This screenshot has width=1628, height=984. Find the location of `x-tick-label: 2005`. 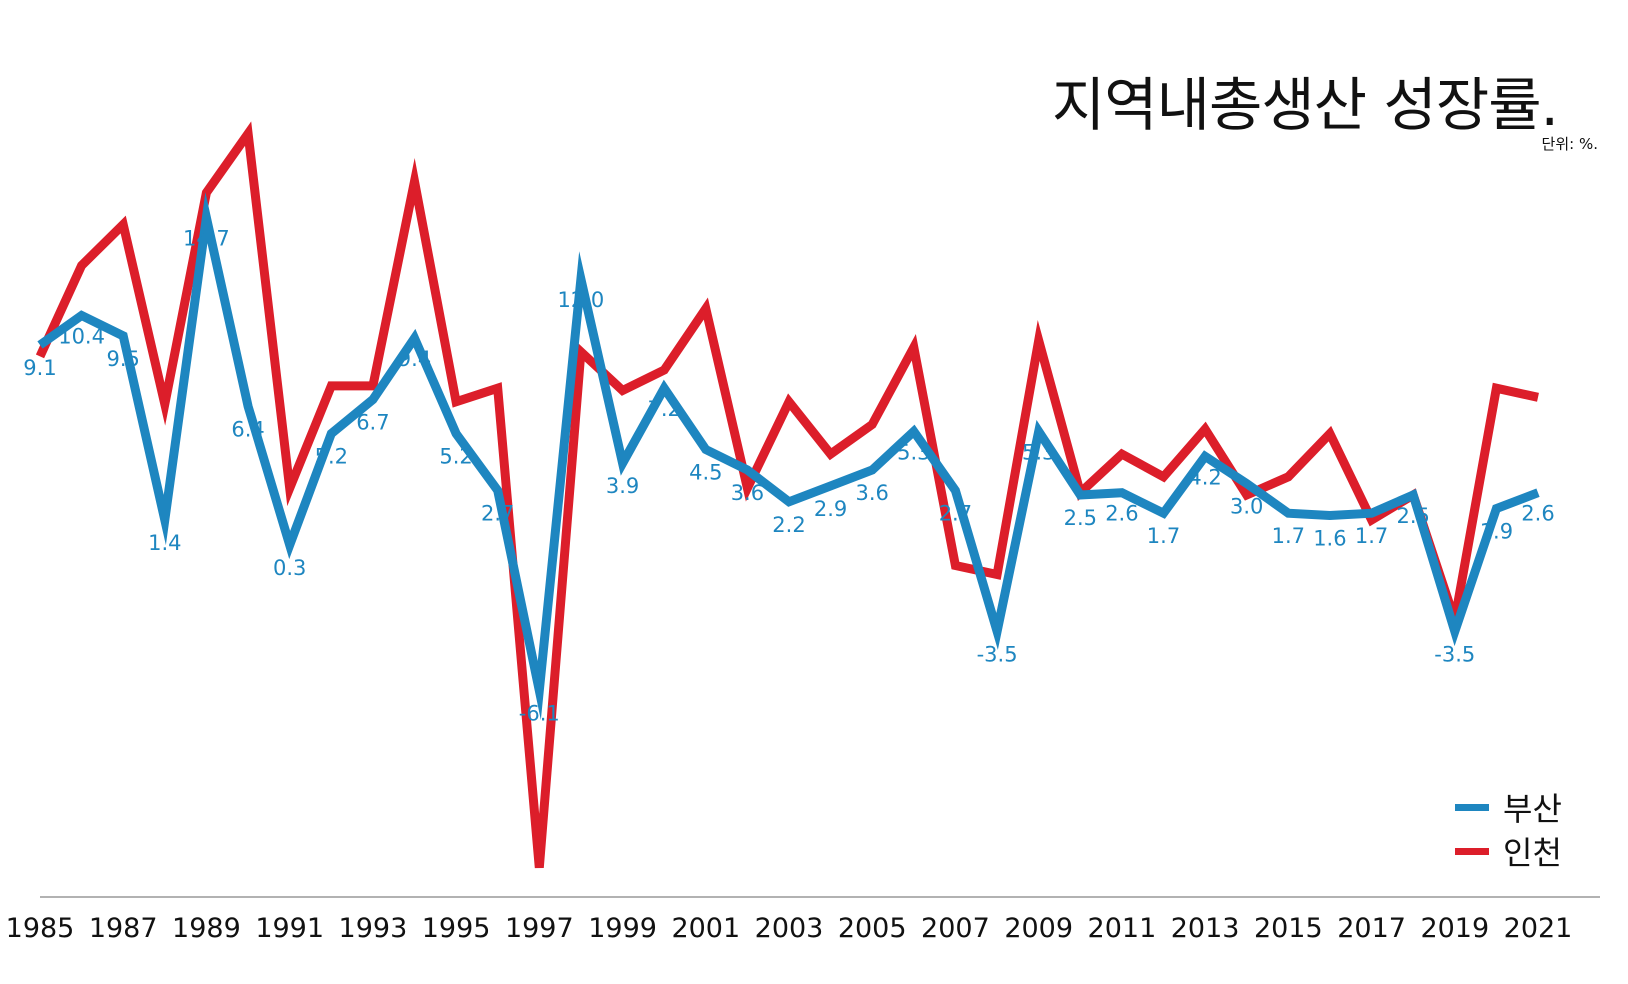

x-tick-label: 2005 is located at coordinates (872, 928).